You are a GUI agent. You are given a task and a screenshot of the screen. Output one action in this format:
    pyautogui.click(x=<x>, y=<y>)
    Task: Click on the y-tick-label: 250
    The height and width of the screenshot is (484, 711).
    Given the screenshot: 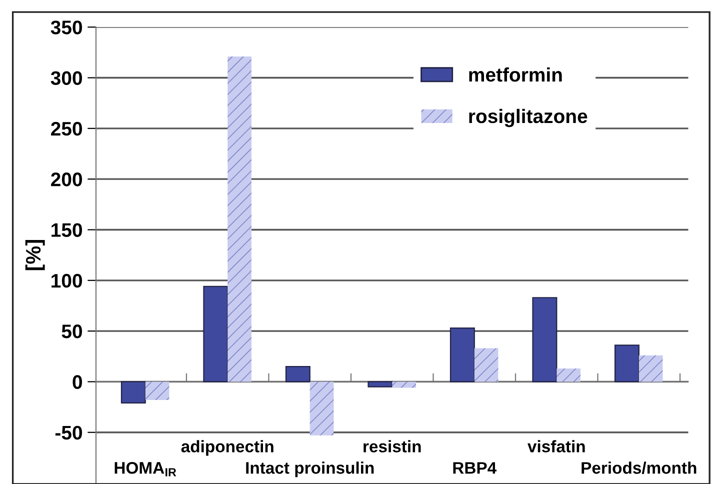 What is the action you would take?
    pyautogui.click(x=66, y=129)
    